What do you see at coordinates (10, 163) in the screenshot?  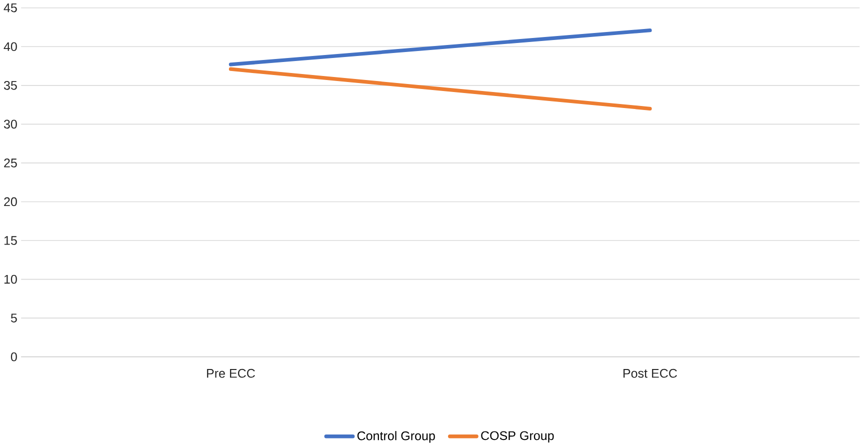 I see `y-tick-label: 25` at bounding box center [10, 163].